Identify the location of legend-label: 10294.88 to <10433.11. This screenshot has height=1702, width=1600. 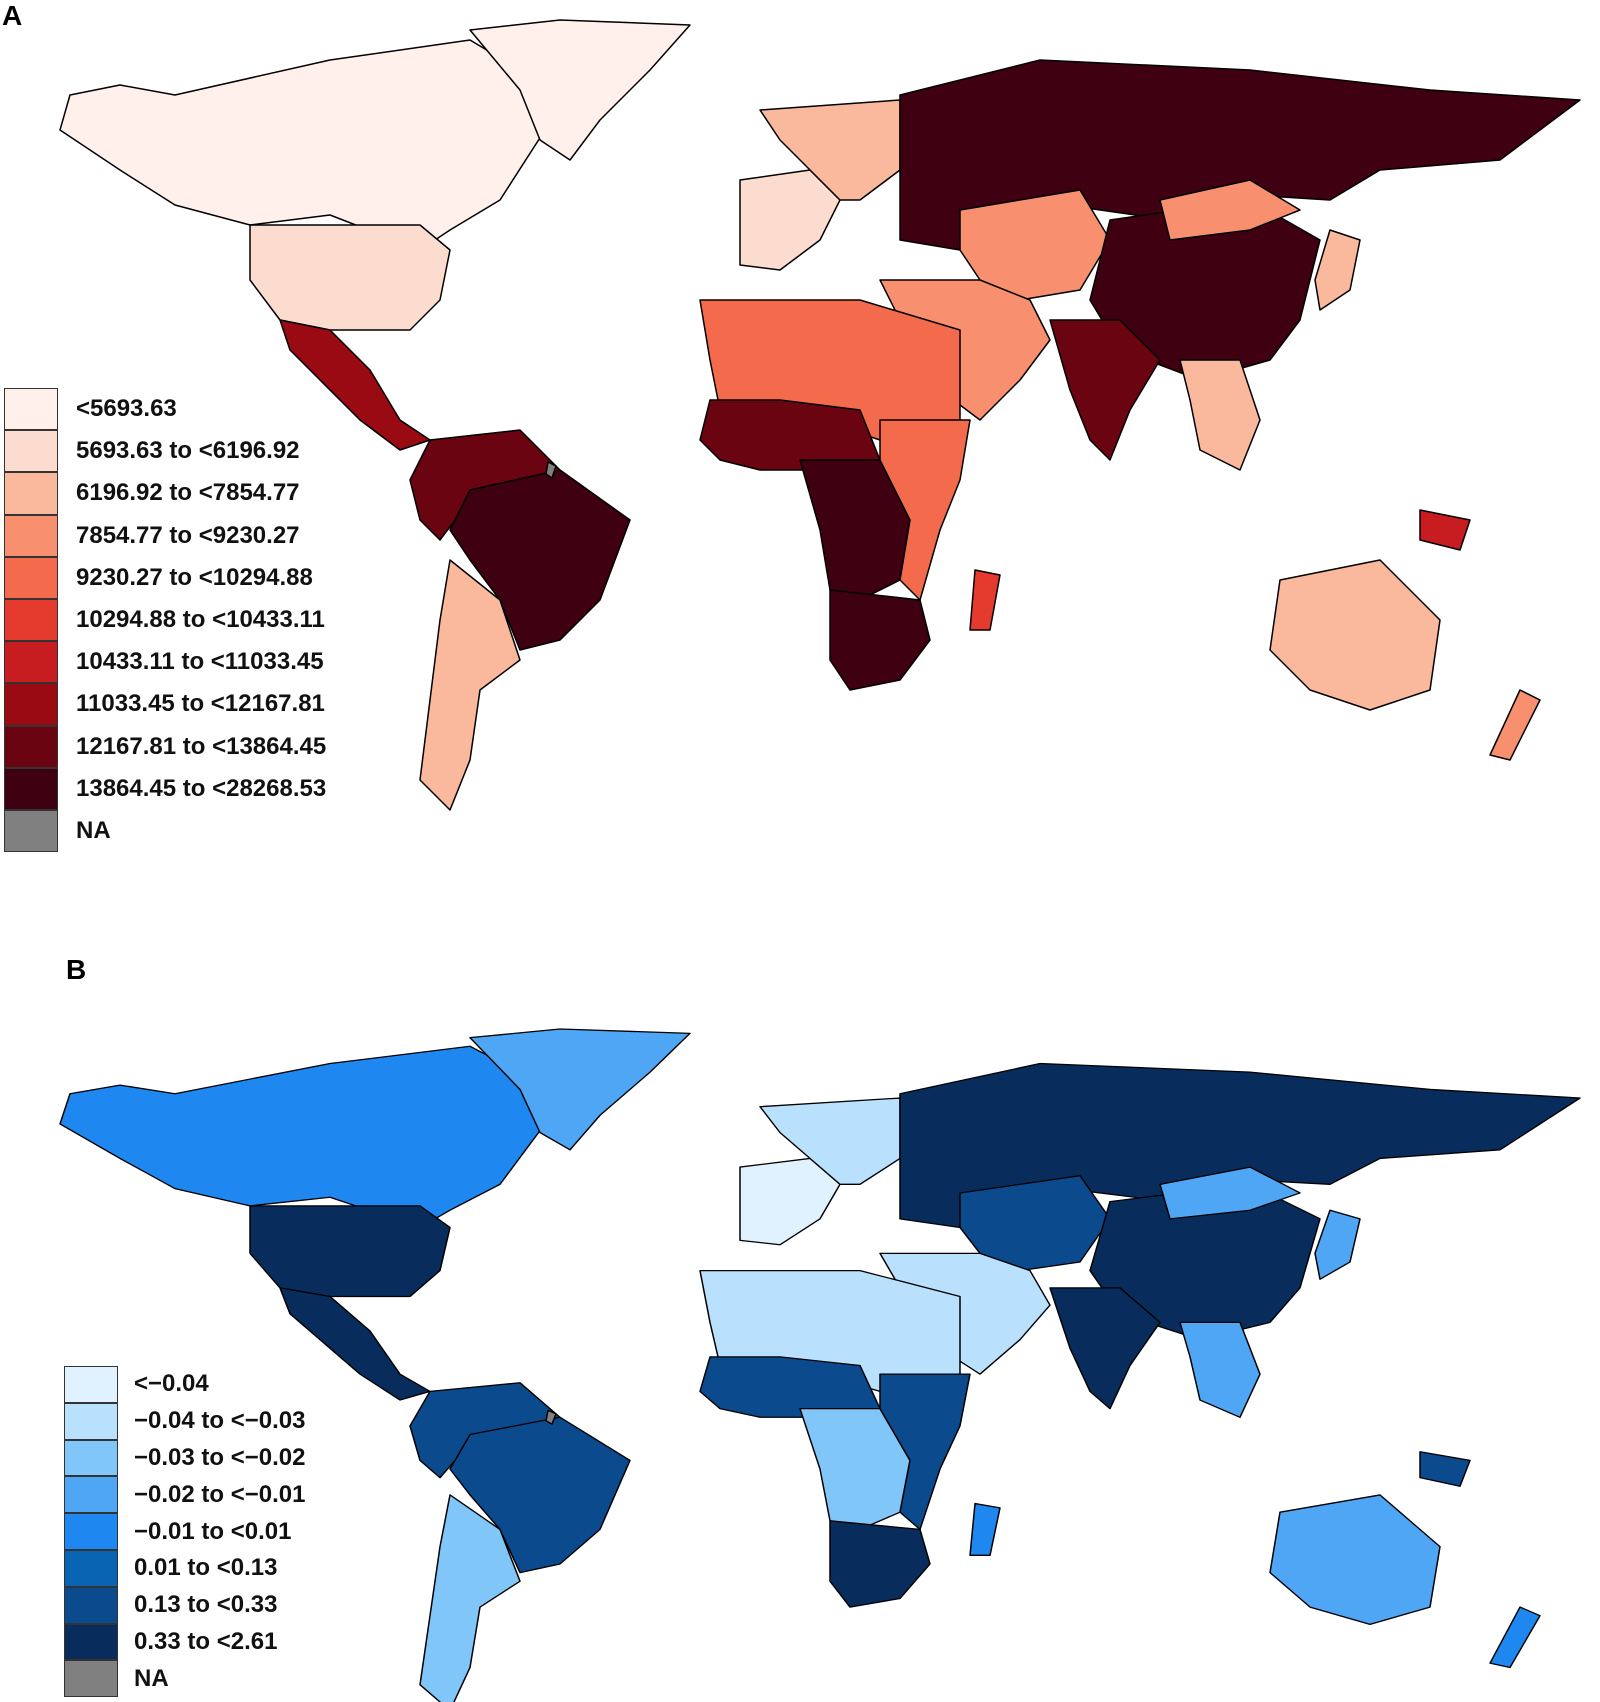
(200, 620).